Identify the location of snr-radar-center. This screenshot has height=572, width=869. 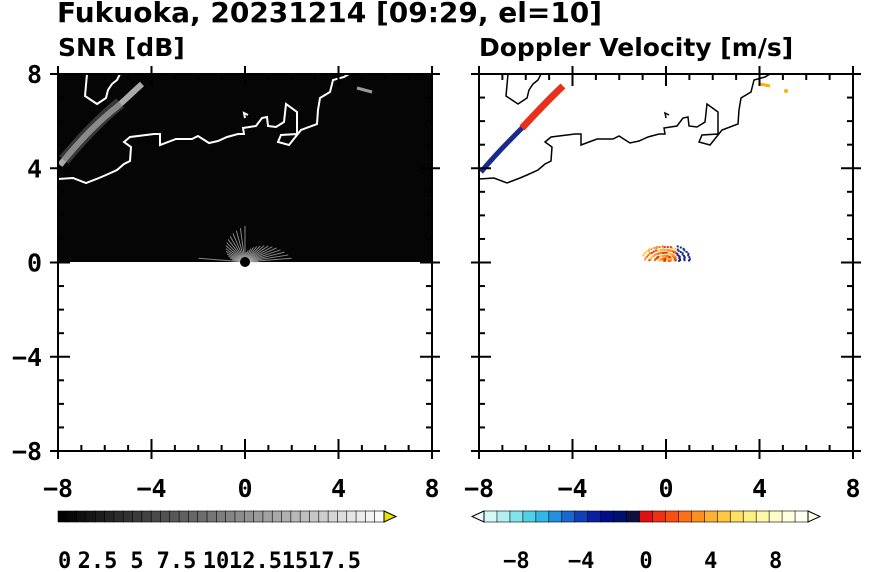
(245, 262).